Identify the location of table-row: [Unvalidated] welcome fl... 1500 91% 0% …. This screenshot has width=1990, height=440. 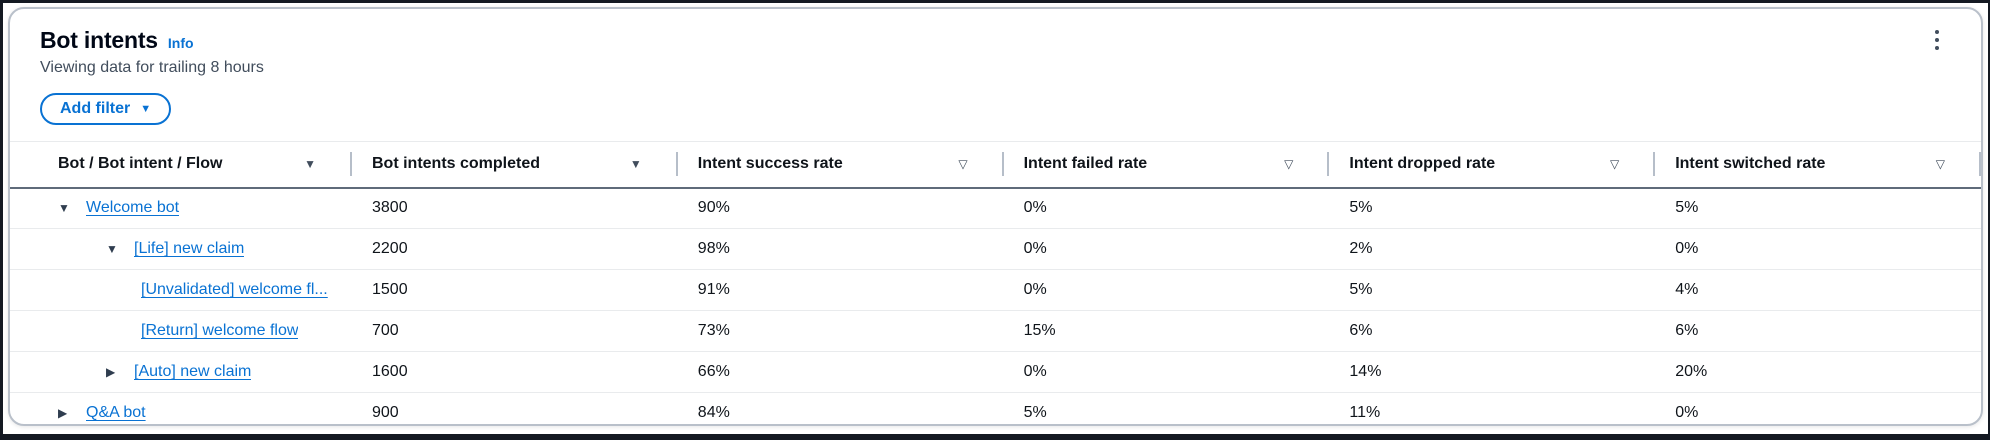
(995, 290).